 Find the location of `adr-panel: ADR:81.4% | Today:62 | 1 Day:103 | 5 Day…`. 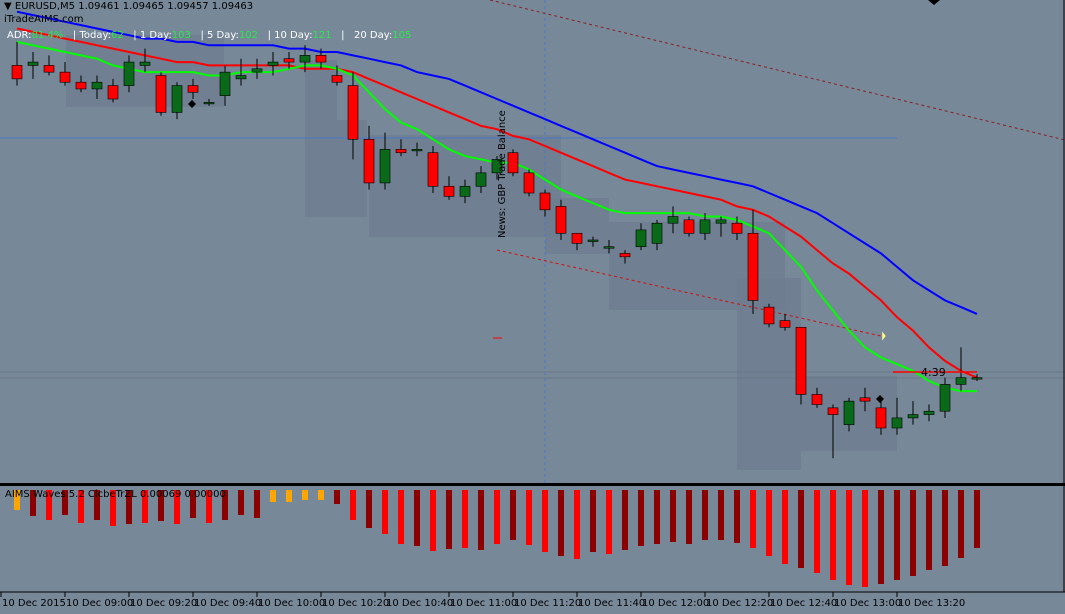

adr-panel: ADR:81.4% | Today:62 | 1 Day:103 | 5 Day… is located at coordinates (209, 35).